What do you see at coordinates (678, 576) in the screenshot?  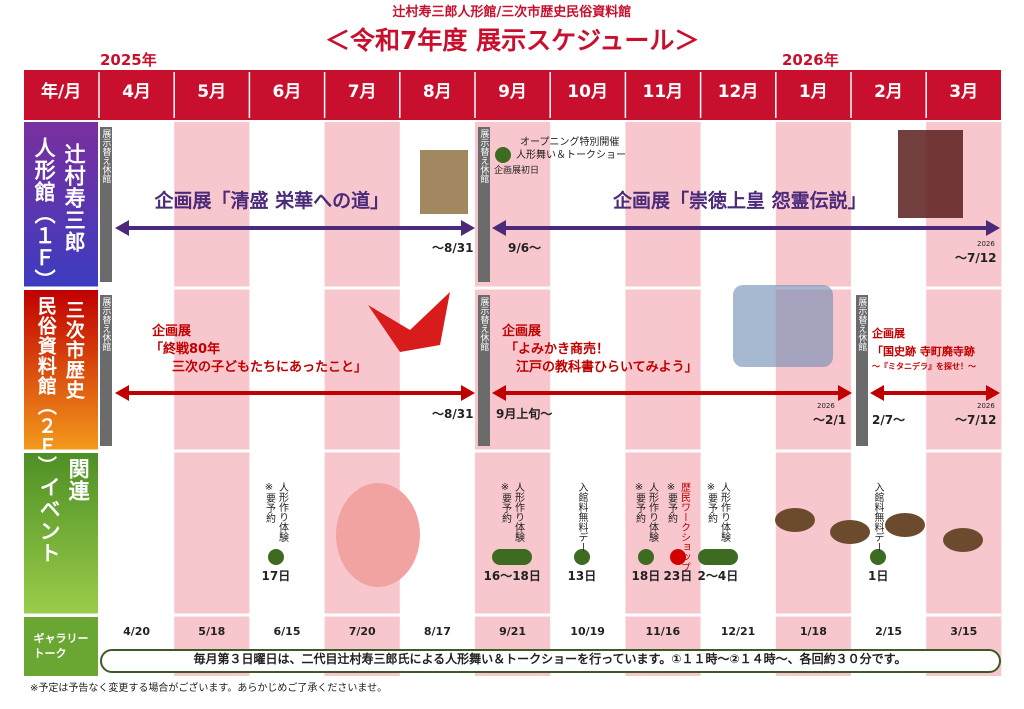 I see `event-date: 23日` at bounding box center [678, 576].